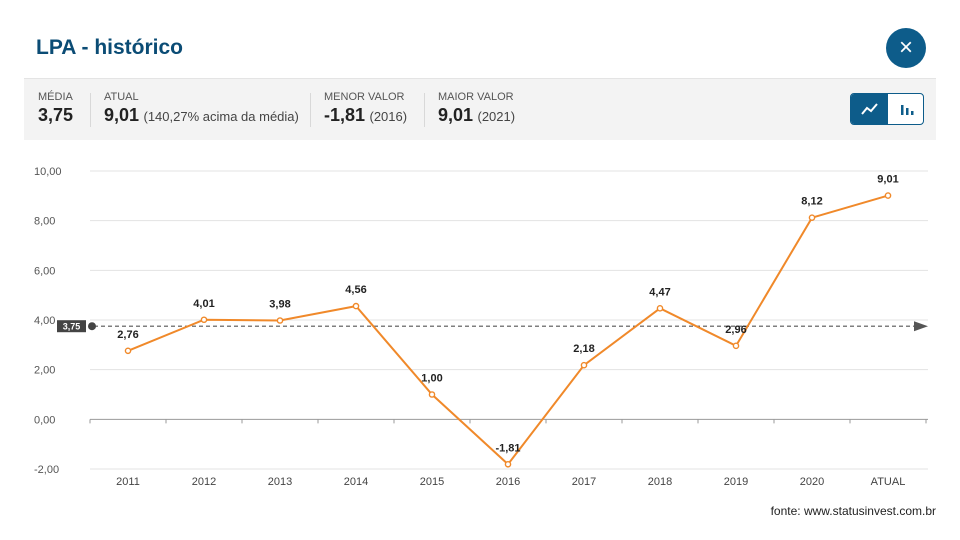  Describe the element at coordinates (44, 420) in the screenshot. I see `y-tick-label: 0,00` at that location.